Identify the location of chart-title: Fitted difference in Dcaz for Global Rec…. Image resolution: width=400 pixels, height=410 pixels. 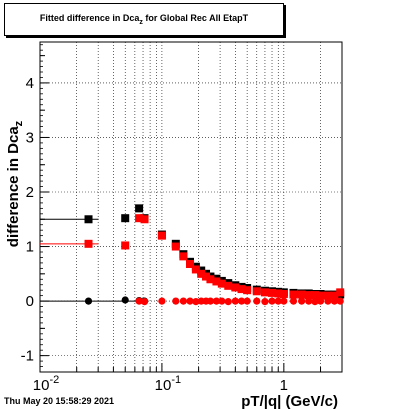
(144, 19).